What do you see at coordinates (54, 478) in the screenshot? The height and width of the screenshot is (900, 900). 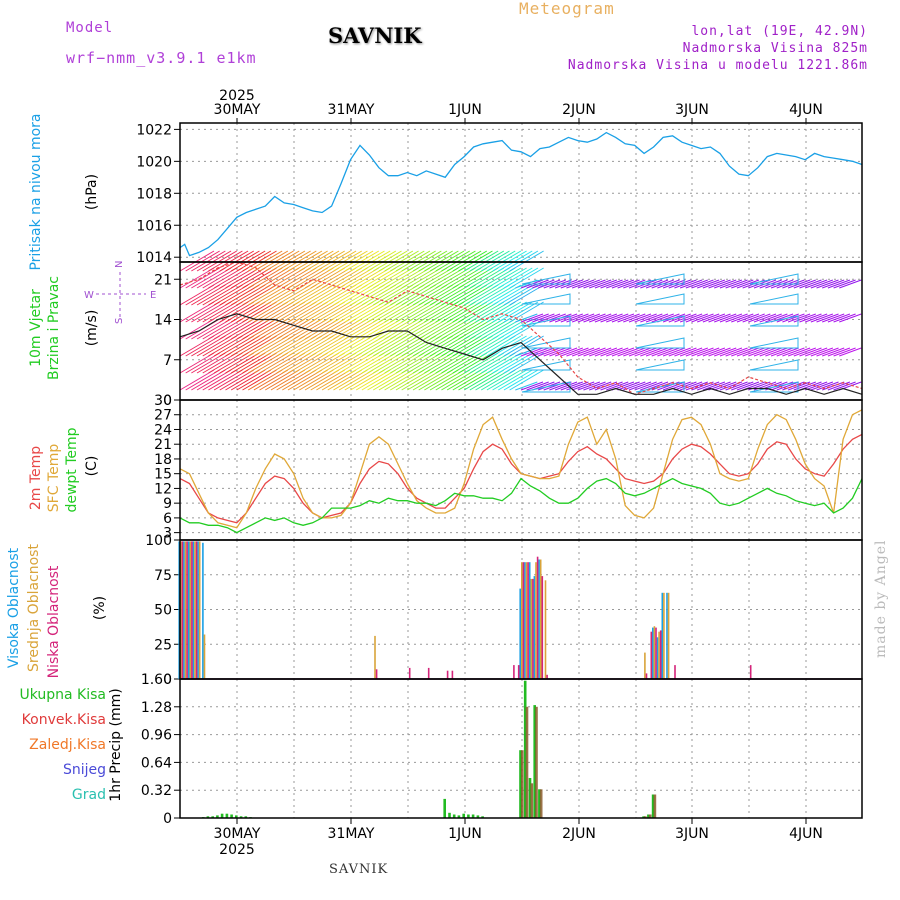 I see `sfctemp-title: SFC Temp` at bounding box center [54, 478].